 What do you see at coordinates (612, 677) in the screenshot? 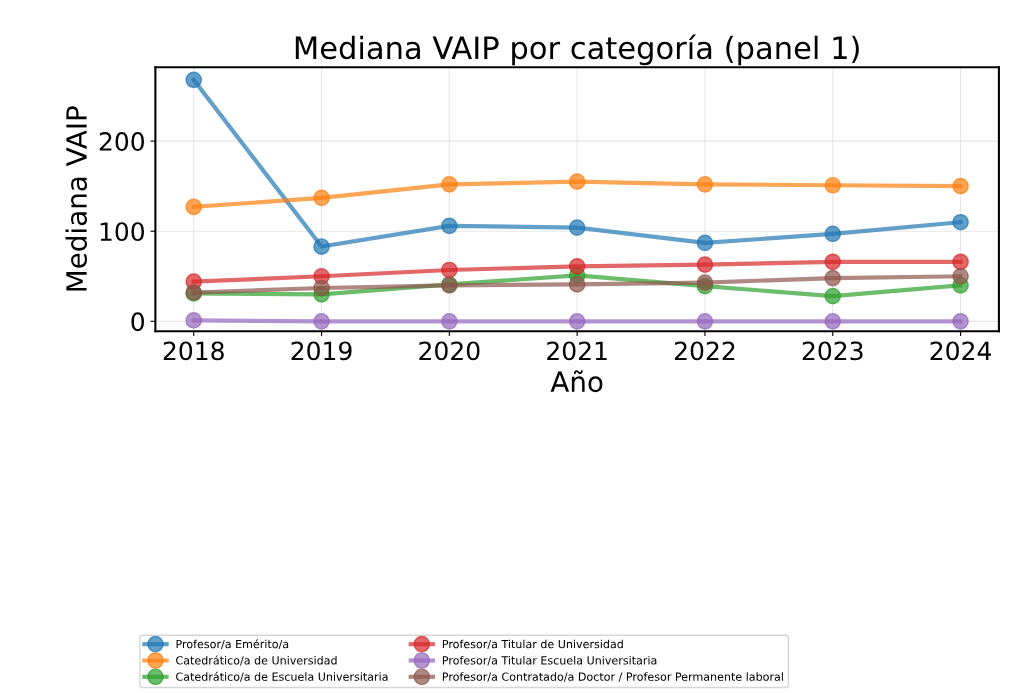
I see `legend-label: Profesor/a Contratado/a Doctor / Profesor Permanente laboral` at bounding box center [612, 677].